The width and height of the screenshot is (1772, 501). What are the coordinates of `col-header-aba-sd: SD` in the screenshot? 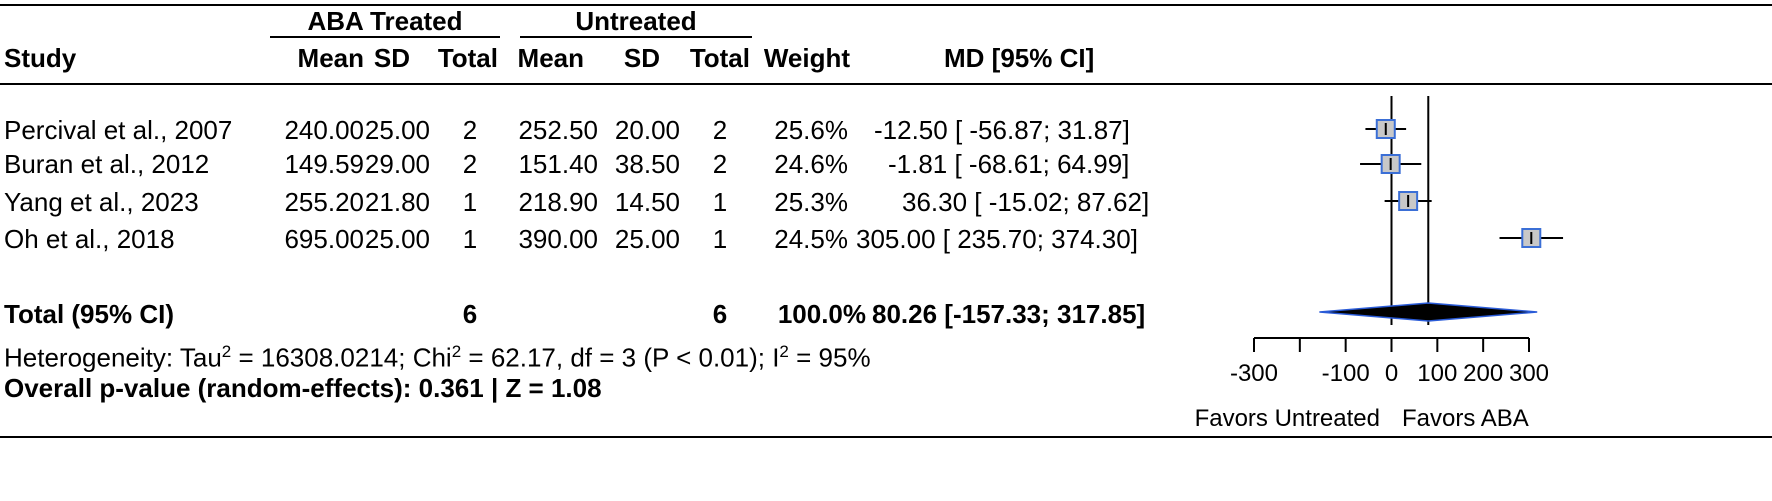 It's located at (391, 58).